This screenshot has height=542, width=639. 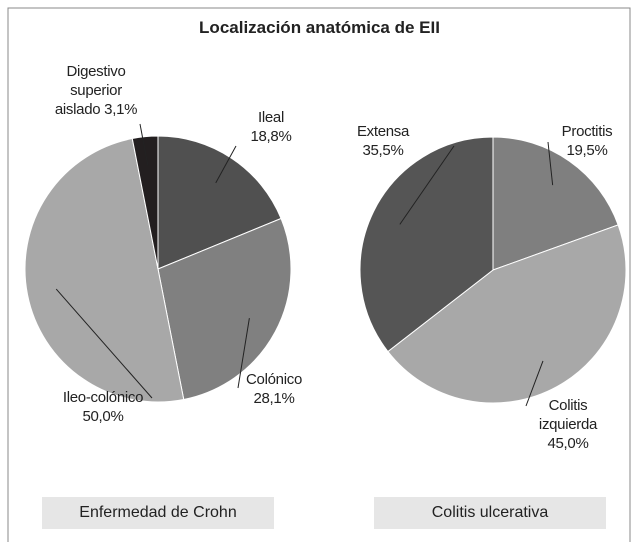 What do you see at coordinates (587, 131) in the screenshot?
I see `category-label: Proctitis` at bounding box center [587, 131].